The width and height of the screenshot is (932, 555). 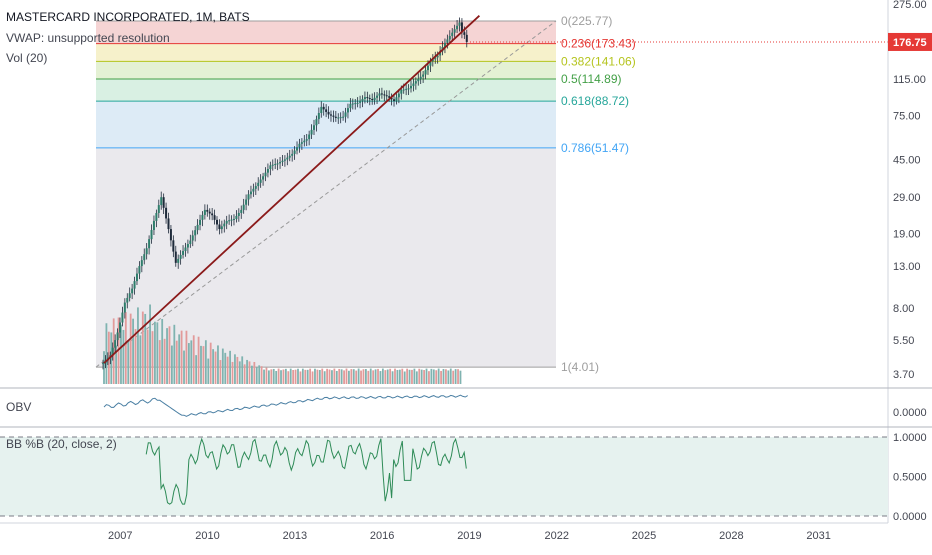 I want to click on price-tick-label: 29.00, so click(x=907, y=198).